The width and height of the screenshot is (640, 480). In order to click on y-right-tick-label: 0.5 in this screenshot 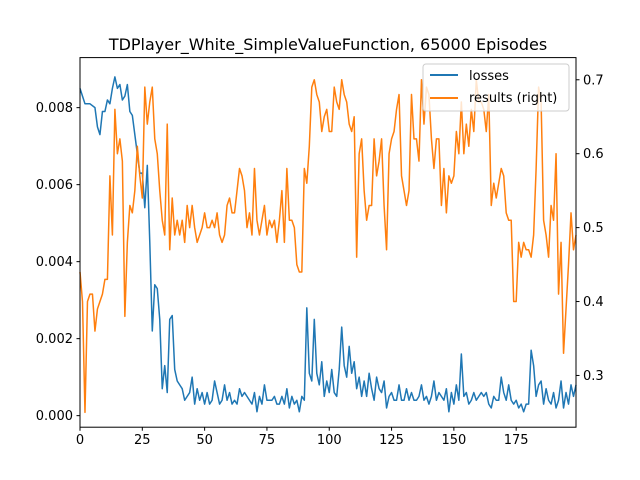, I will do `click(593, 228)`.